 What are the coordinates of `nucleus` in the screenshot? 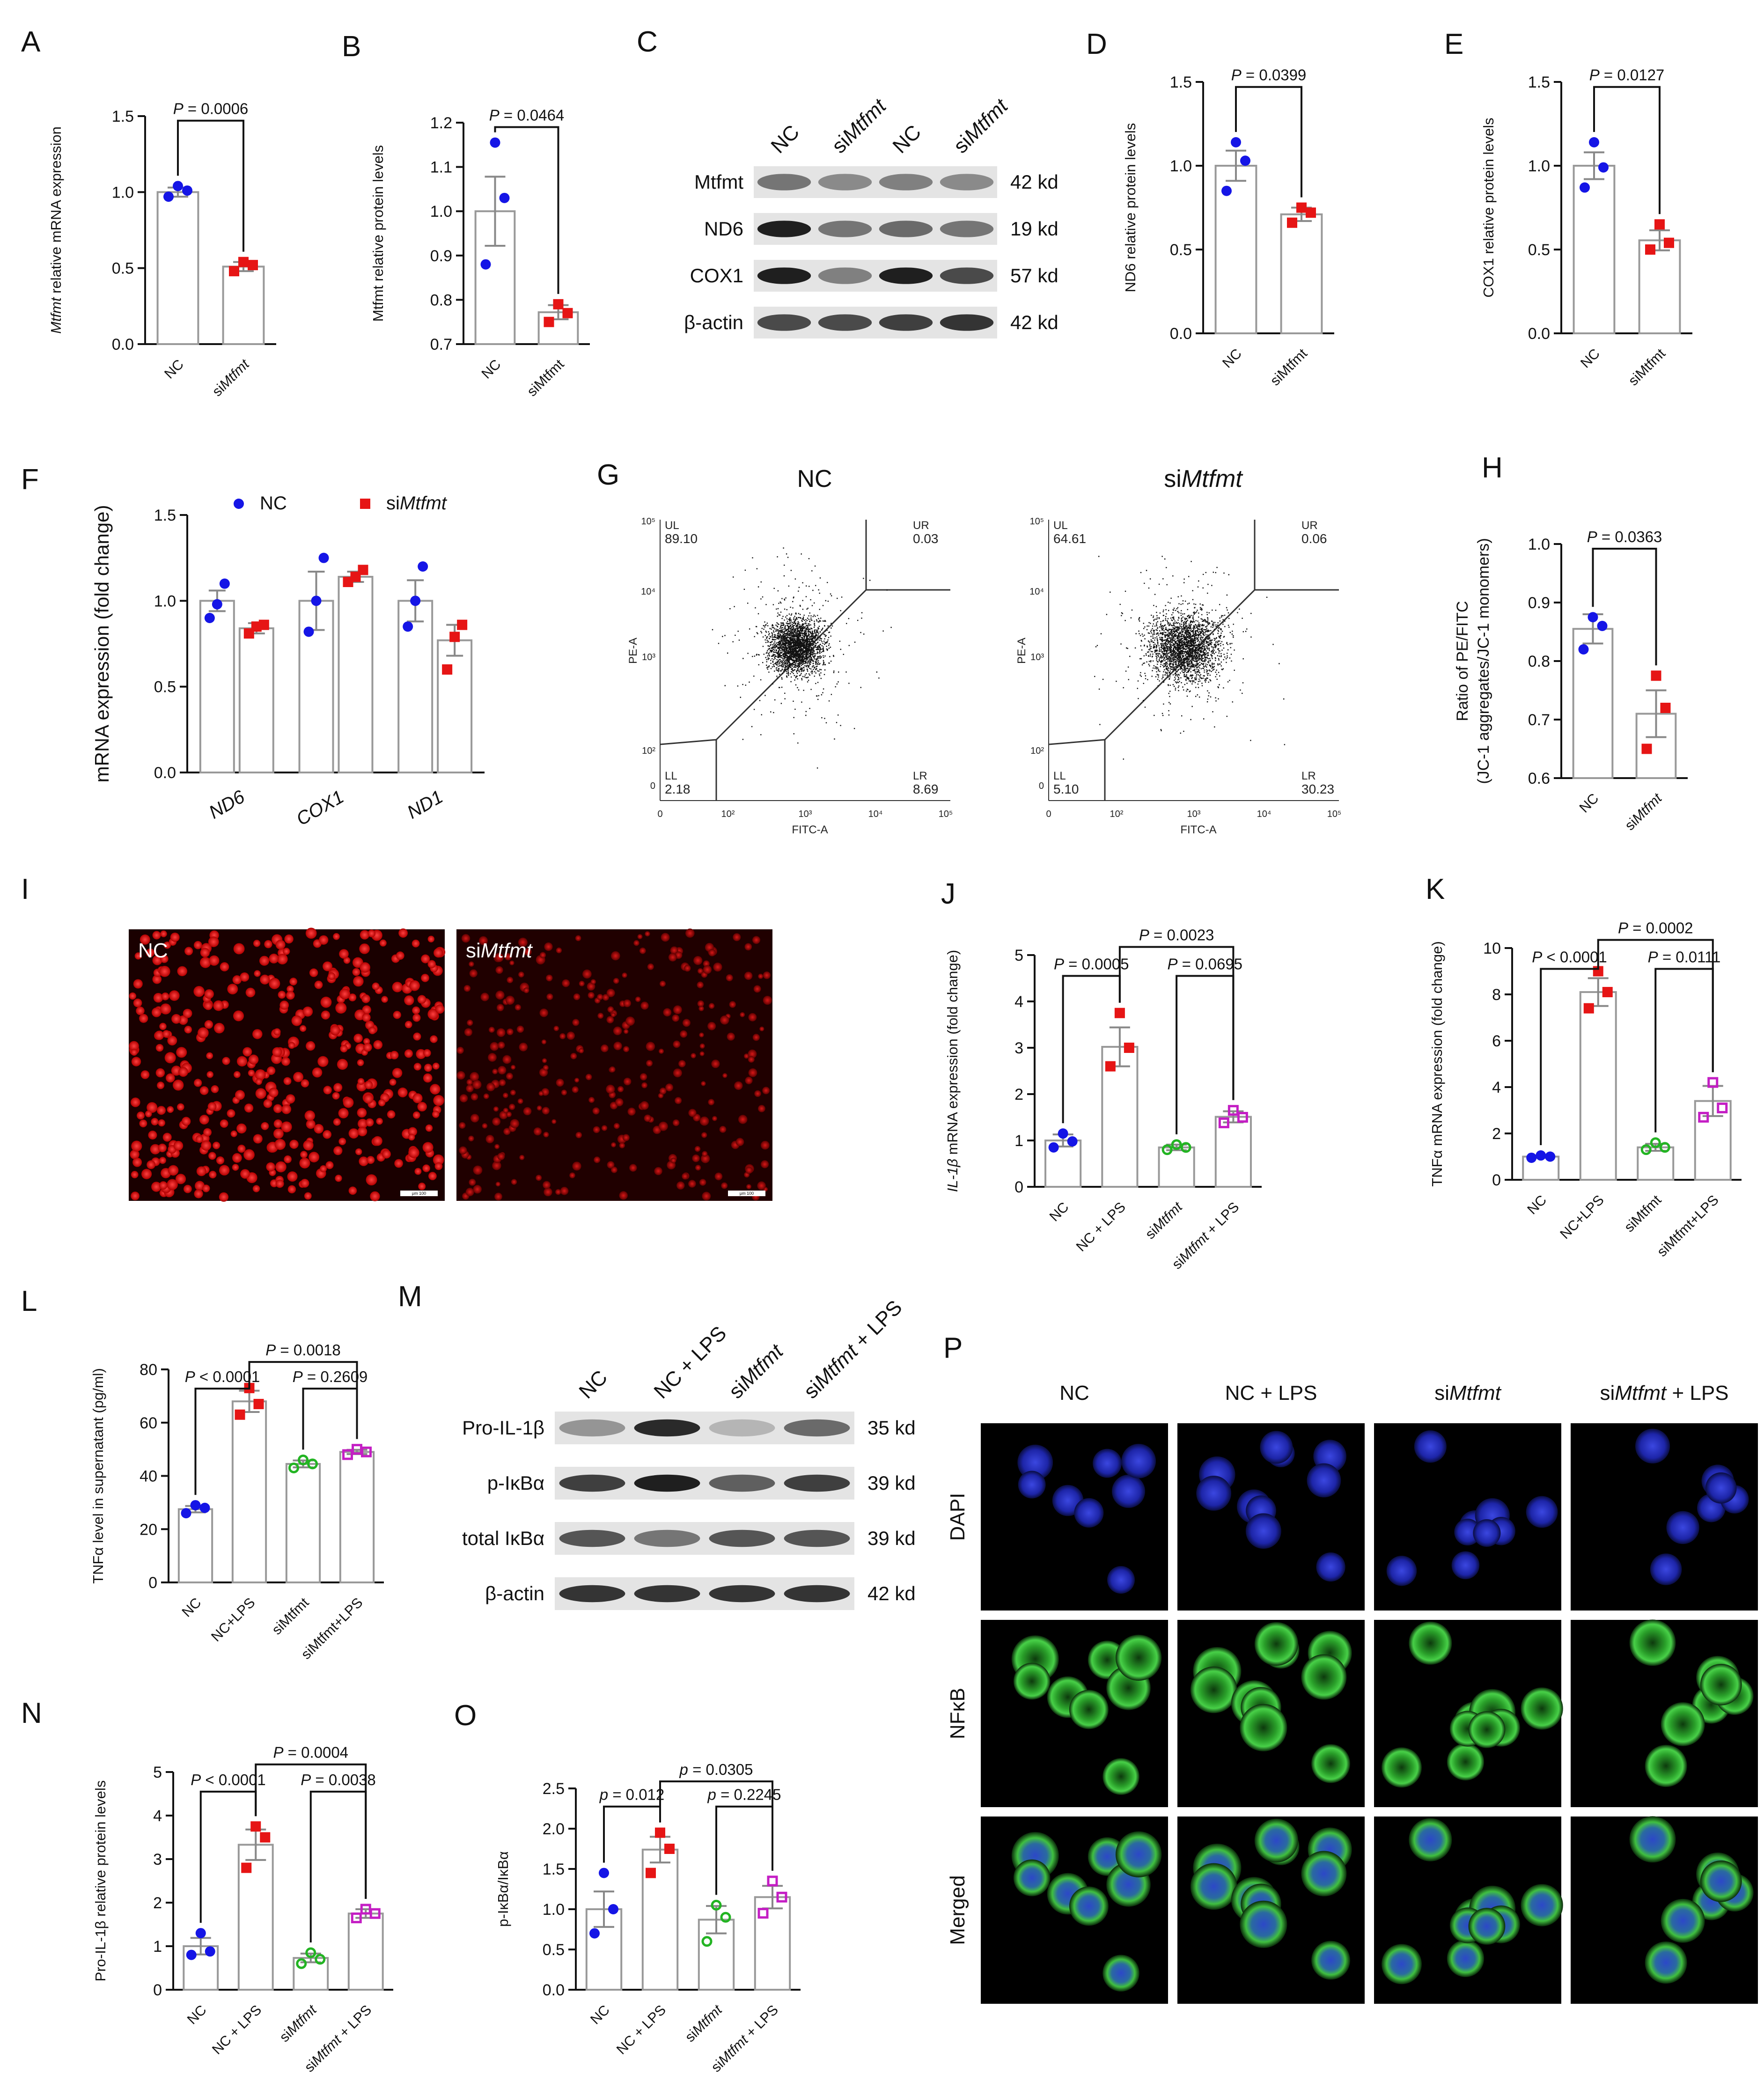 It's located at (1721, 1488).